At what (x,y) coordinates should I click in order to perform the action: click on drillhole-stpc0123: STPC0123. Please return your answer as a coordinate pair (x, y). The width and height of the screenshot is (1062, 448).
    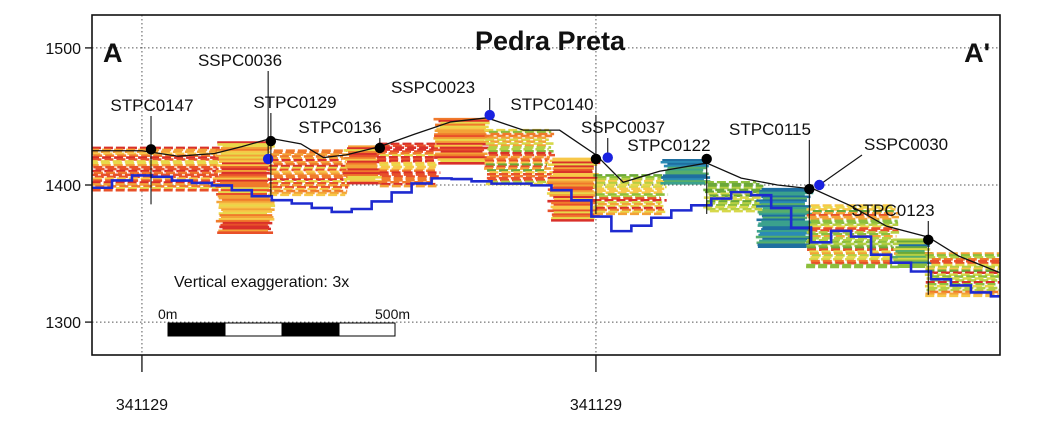
    Looking at the image, I should click on (893, 248).